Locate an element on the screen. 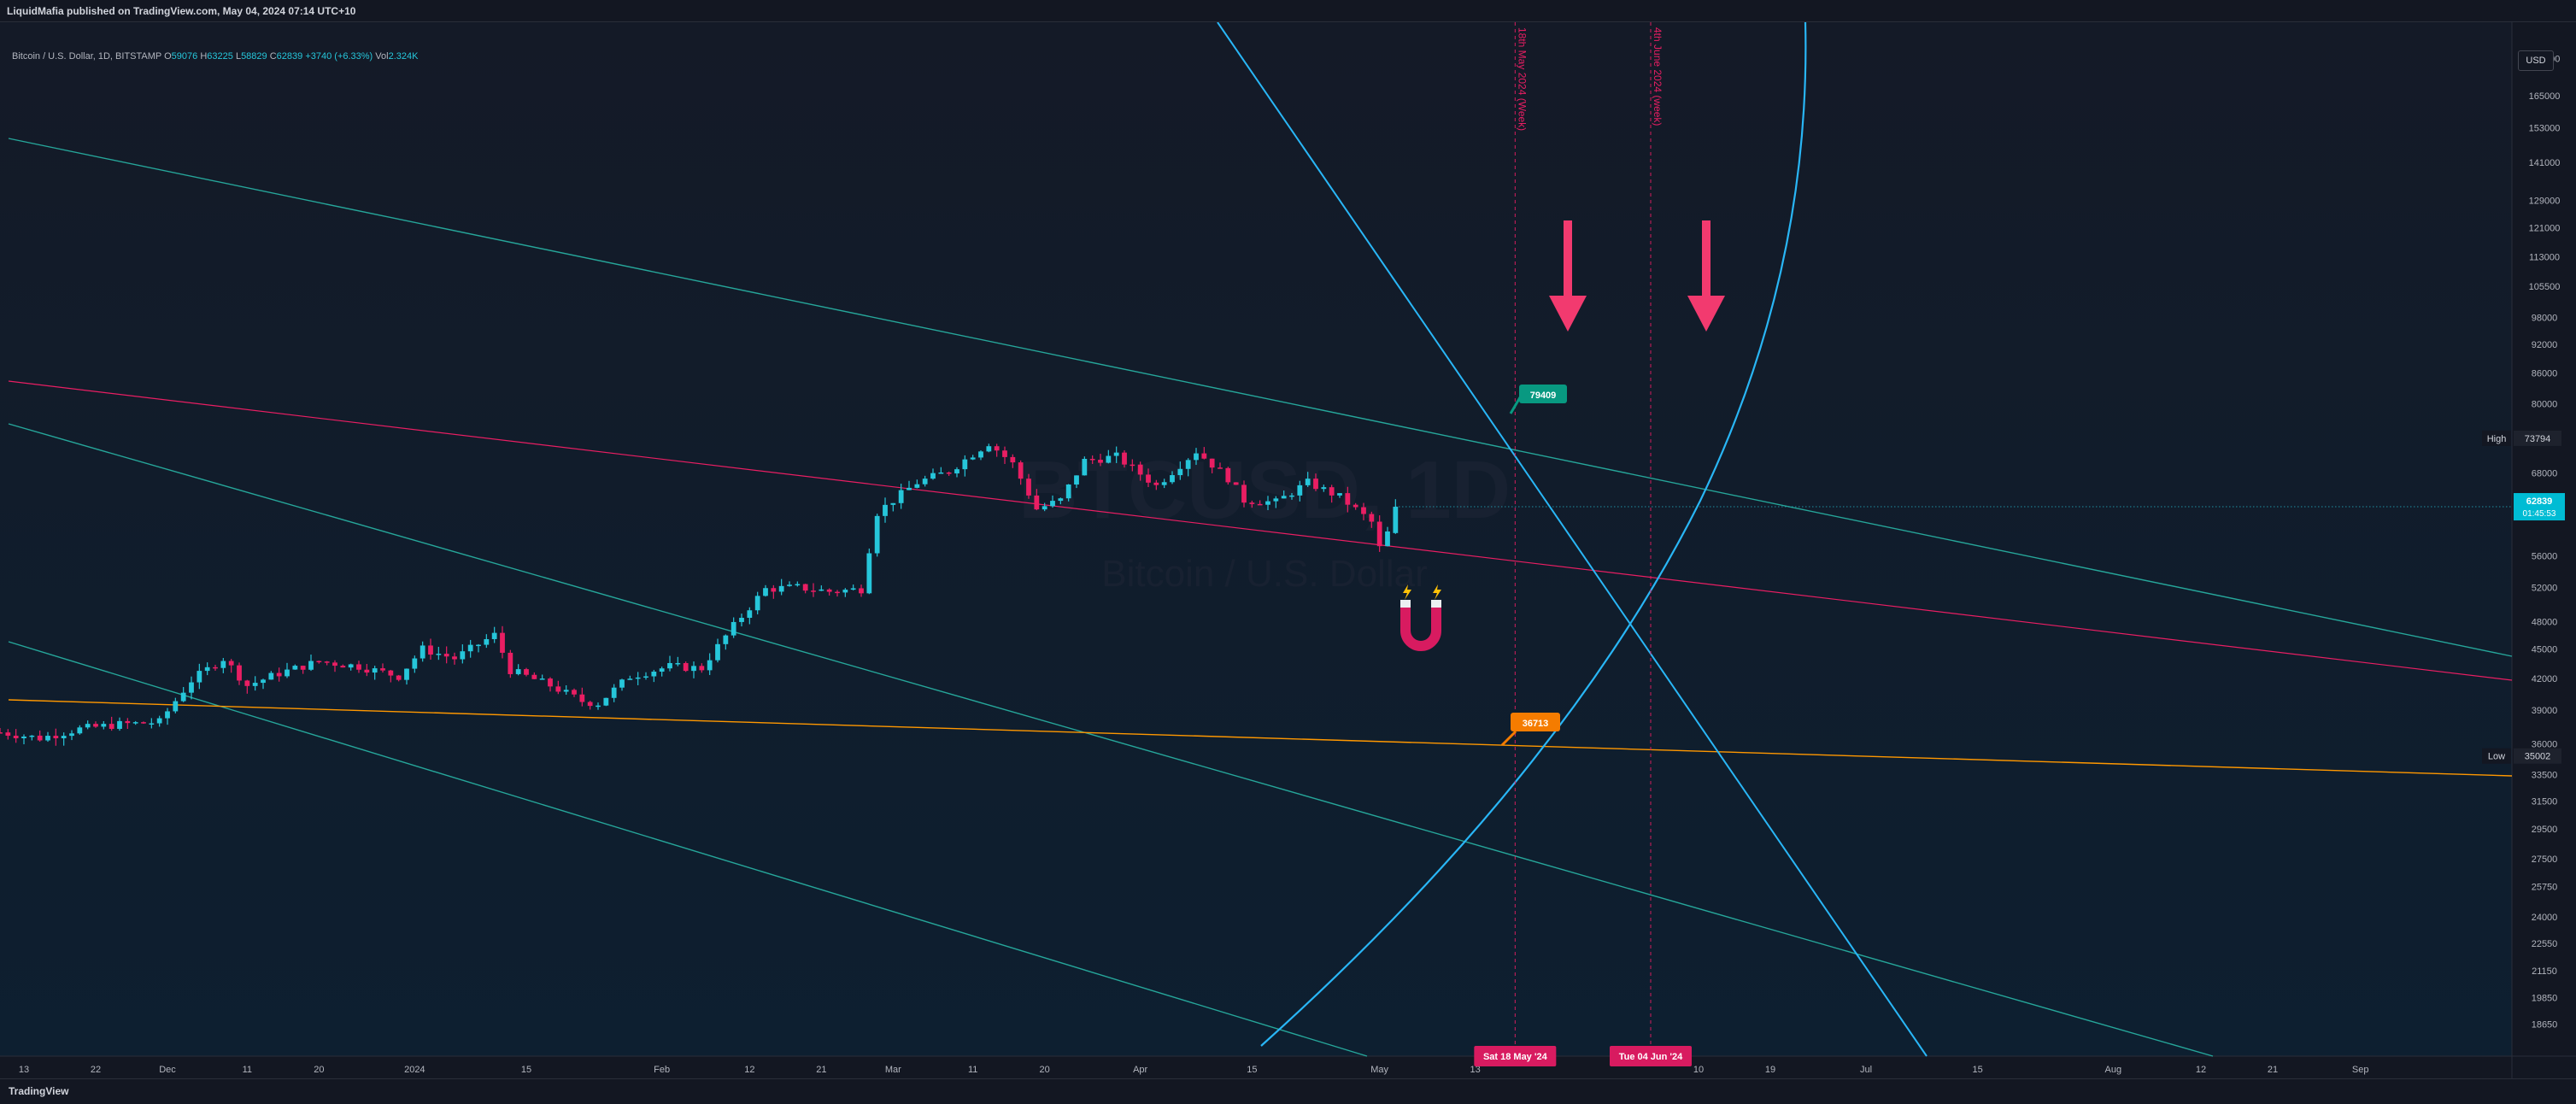  low-marker-badge is located at coordinates (2537, 756).